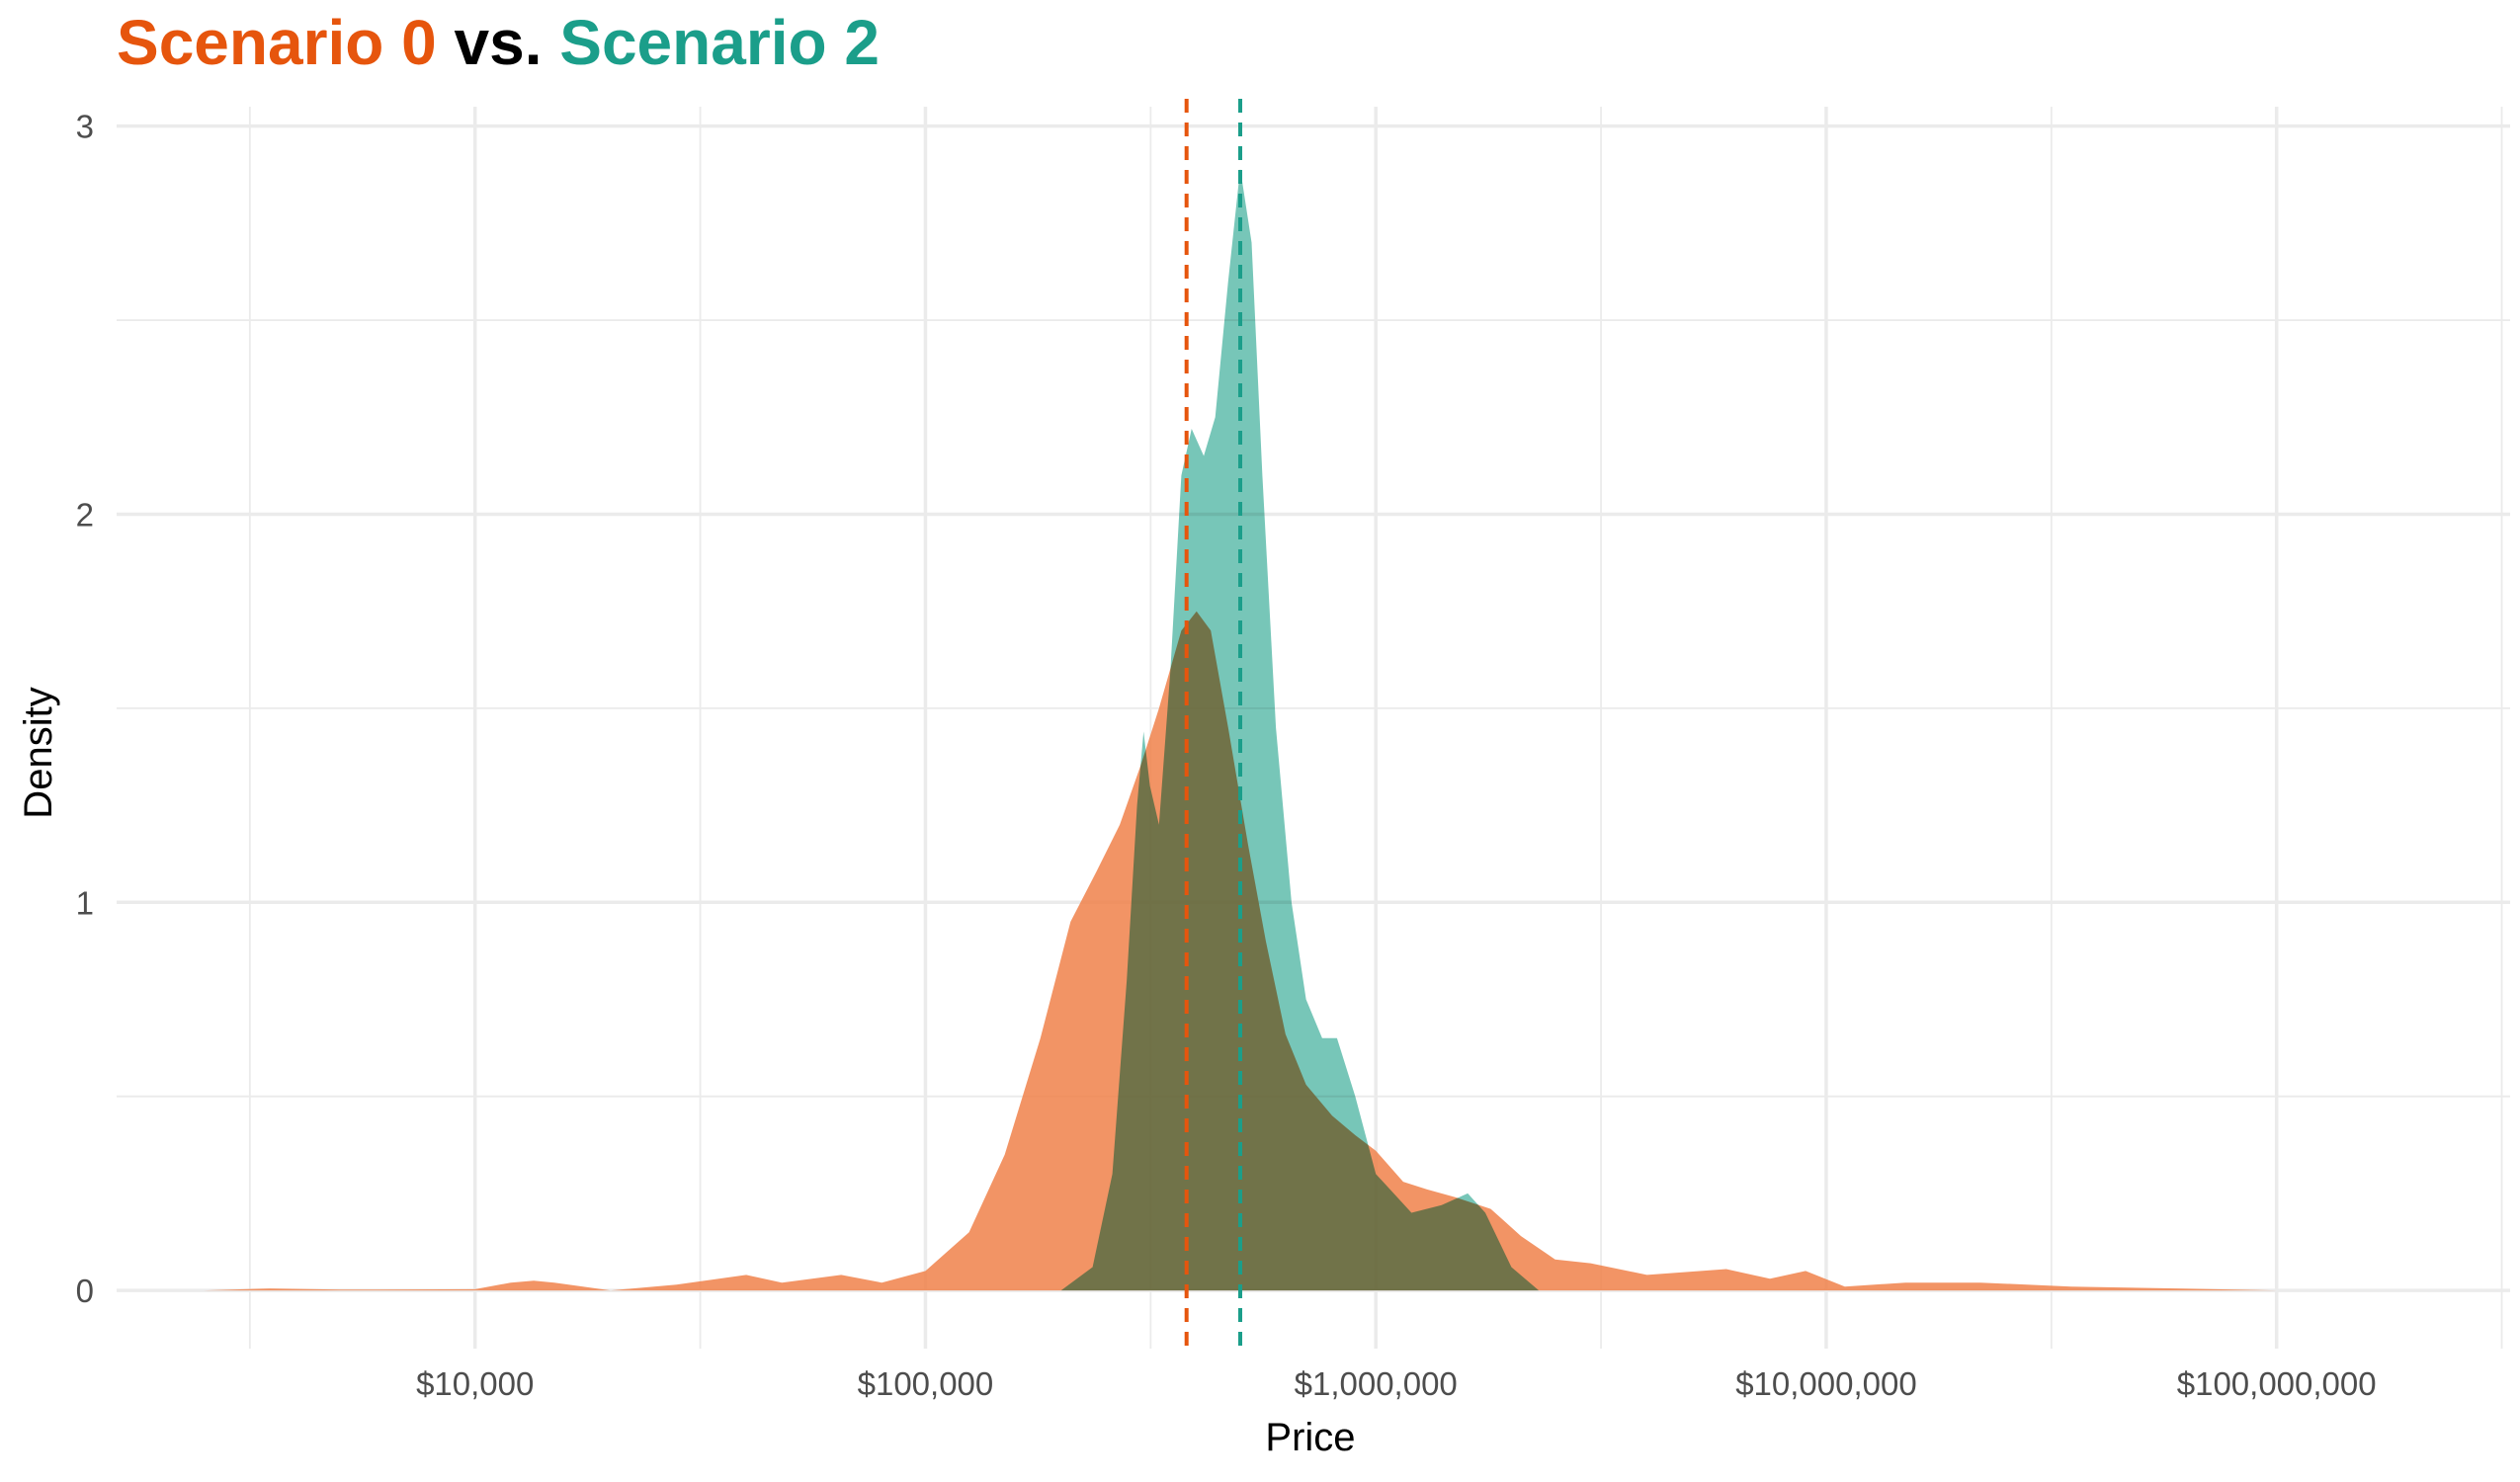 This screenshot has height=1482, width=2520. I want to click on title-scenario-0: Scenario 0, so click(277, 42).